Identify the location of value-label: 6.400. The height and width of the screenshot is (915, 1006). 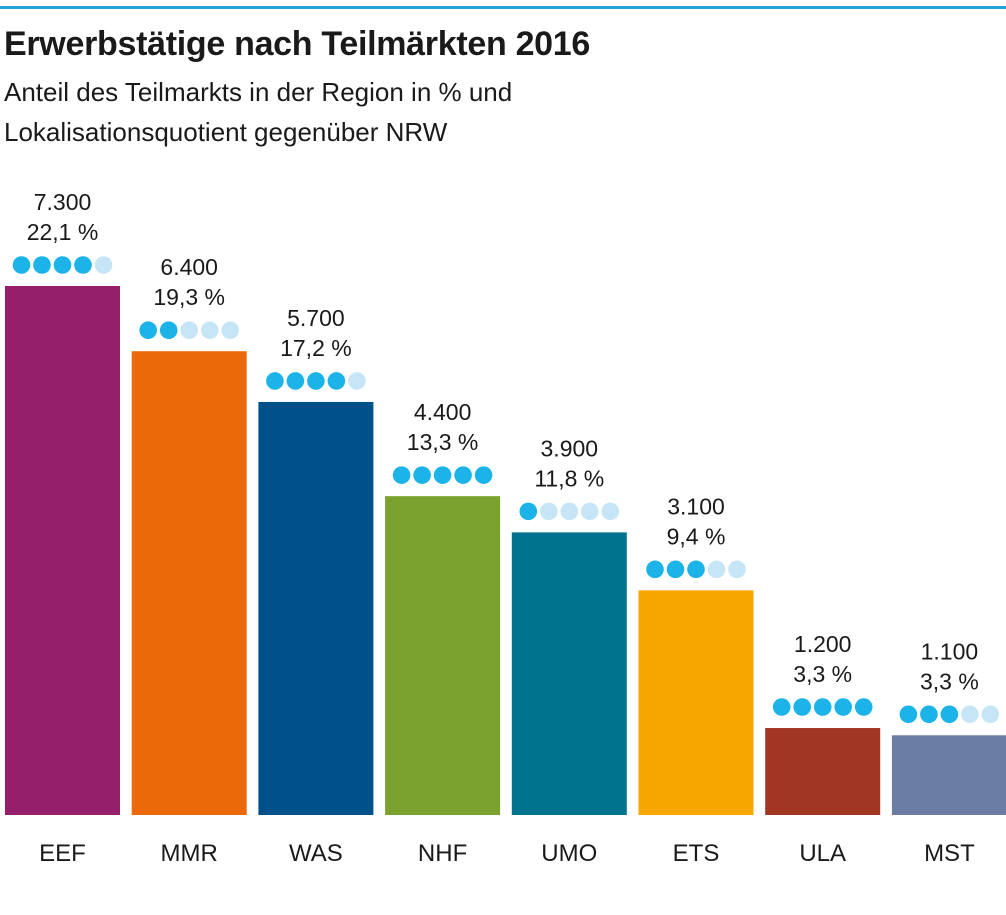
(189, 267).